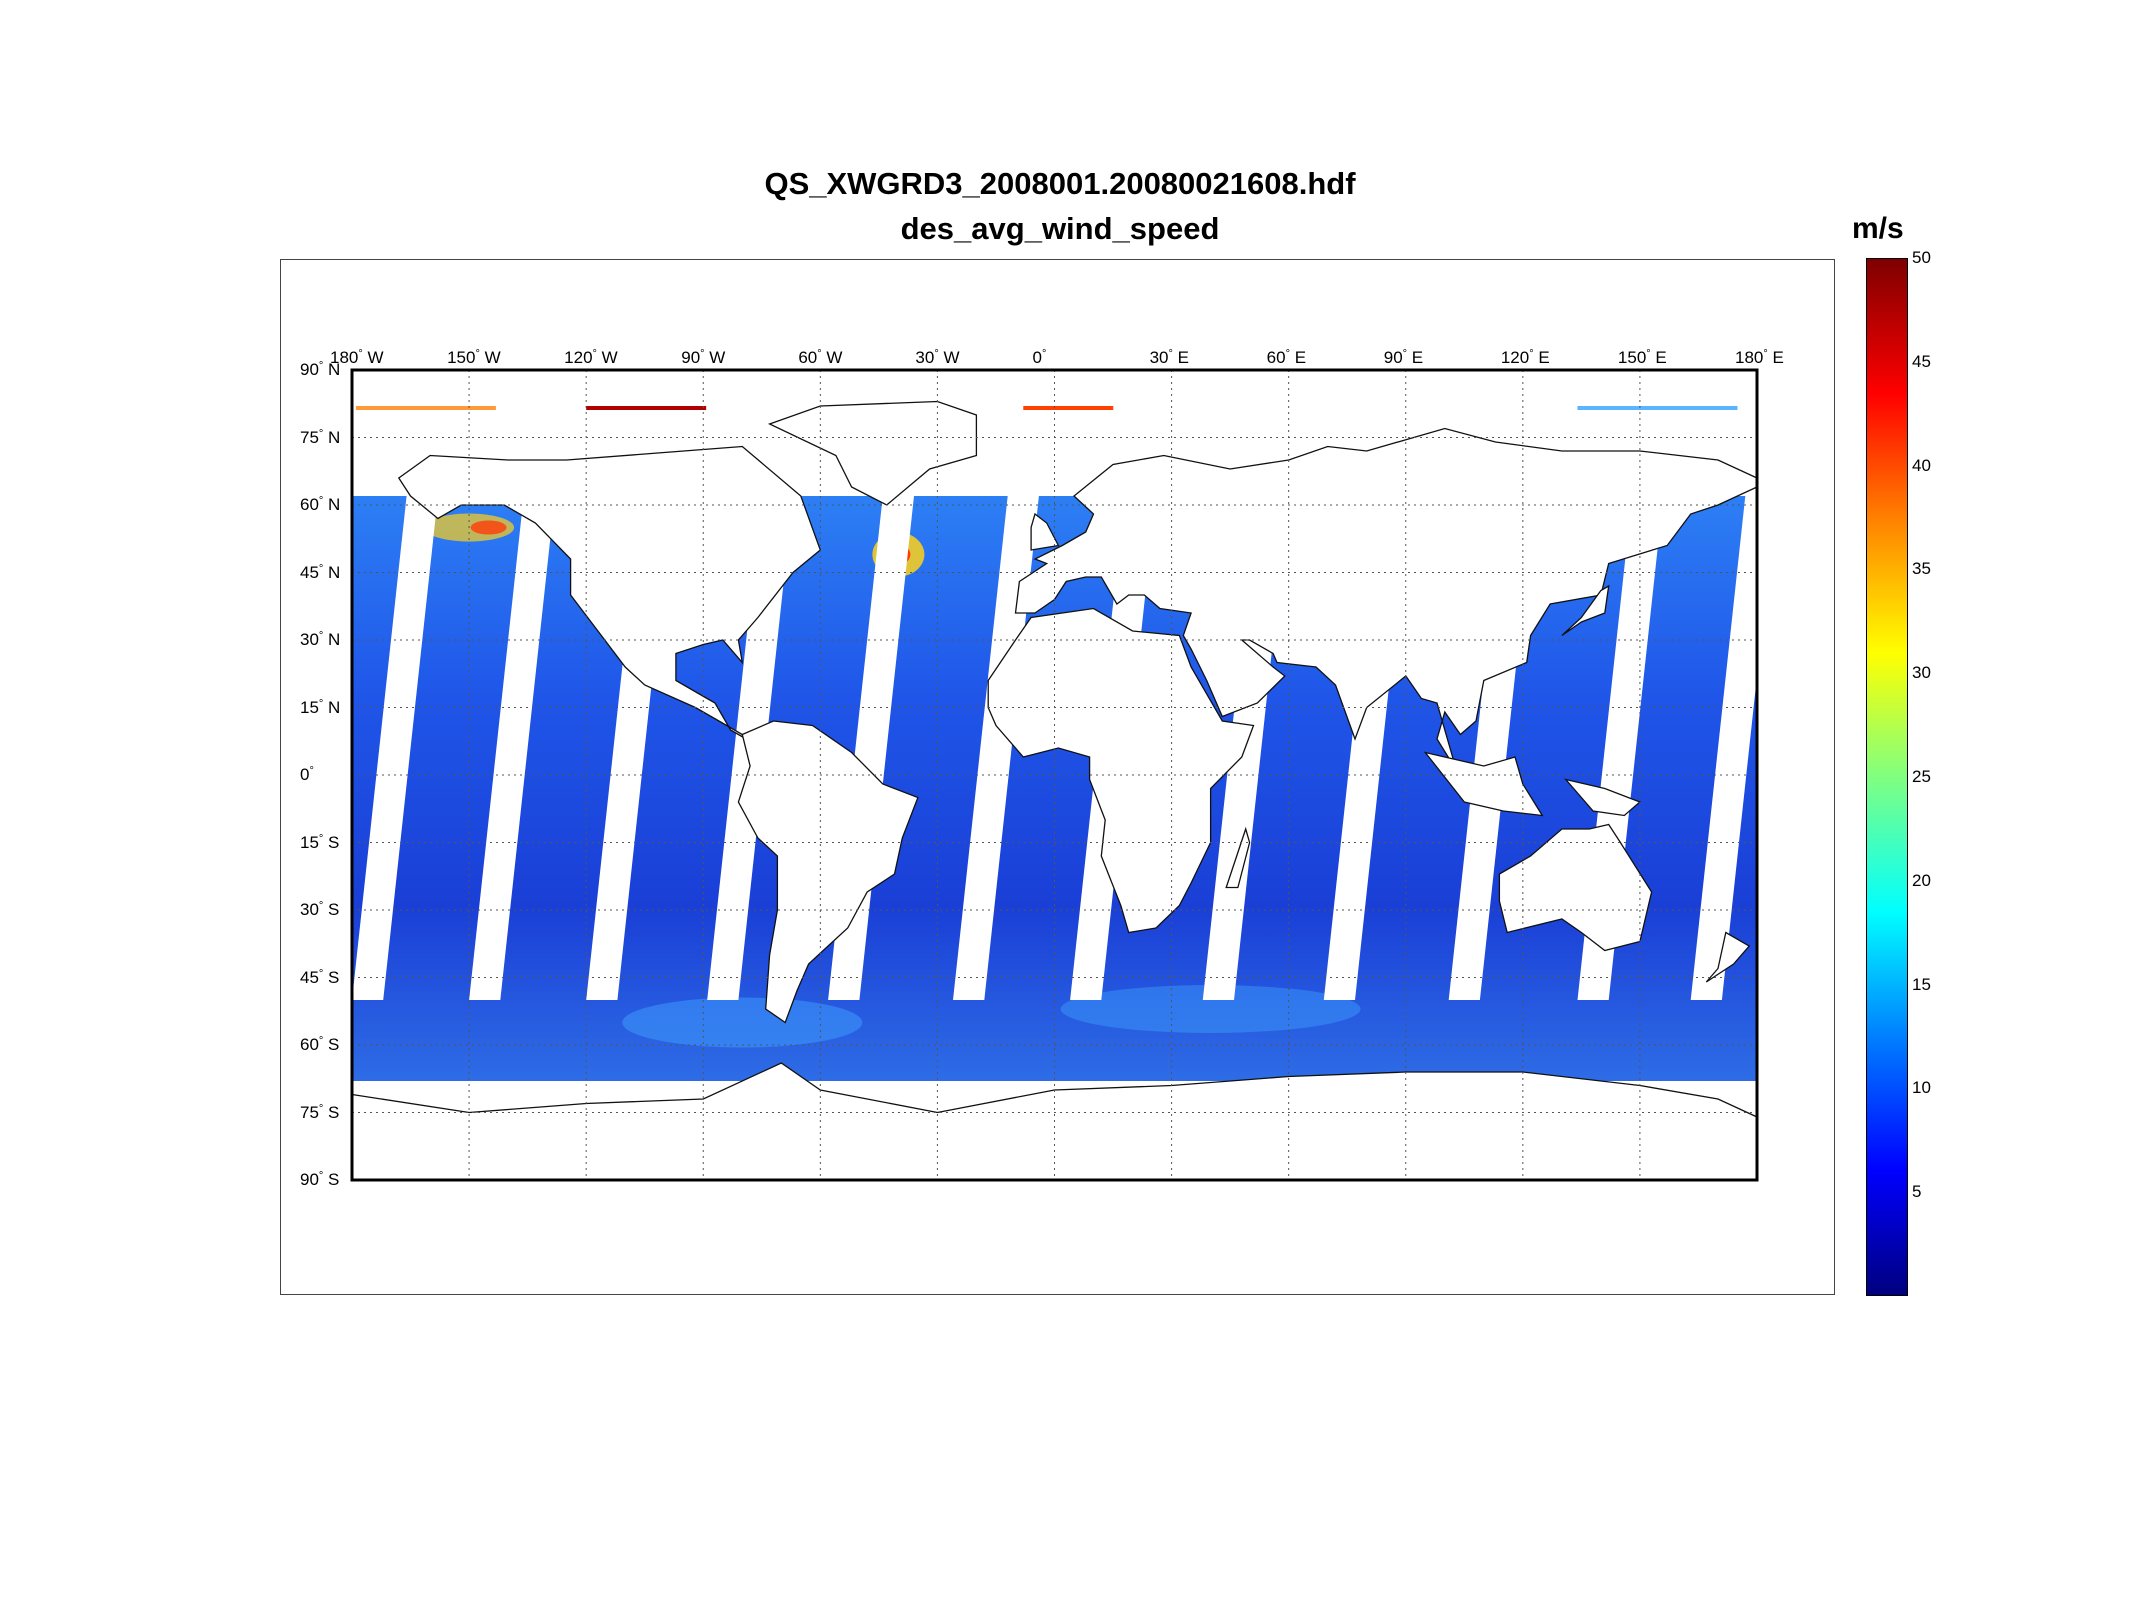 This screenshot has height=1604, width=2137. Describe the element at coordinates (1210, 1009) in the screenshot. I see `southern-ocean-winds-east` at that location.